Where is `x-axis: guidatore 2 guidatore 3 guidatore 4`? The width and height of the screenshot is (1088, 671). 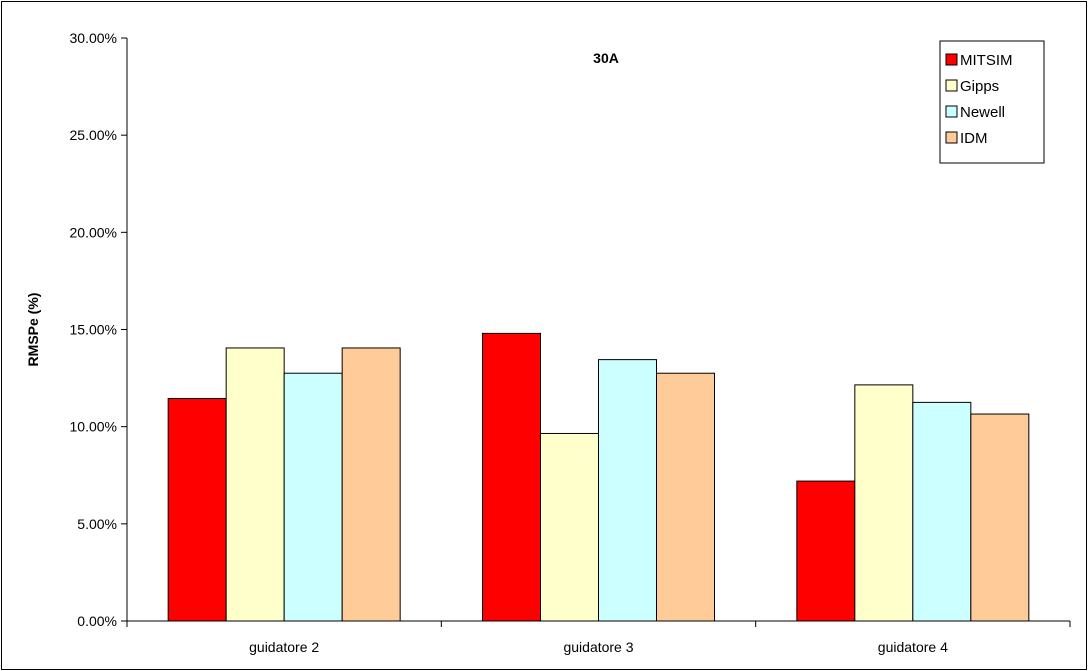 x-axis: guidatore 2 guidatore 3 guidatore 4 is located at coordinates (598, 638).